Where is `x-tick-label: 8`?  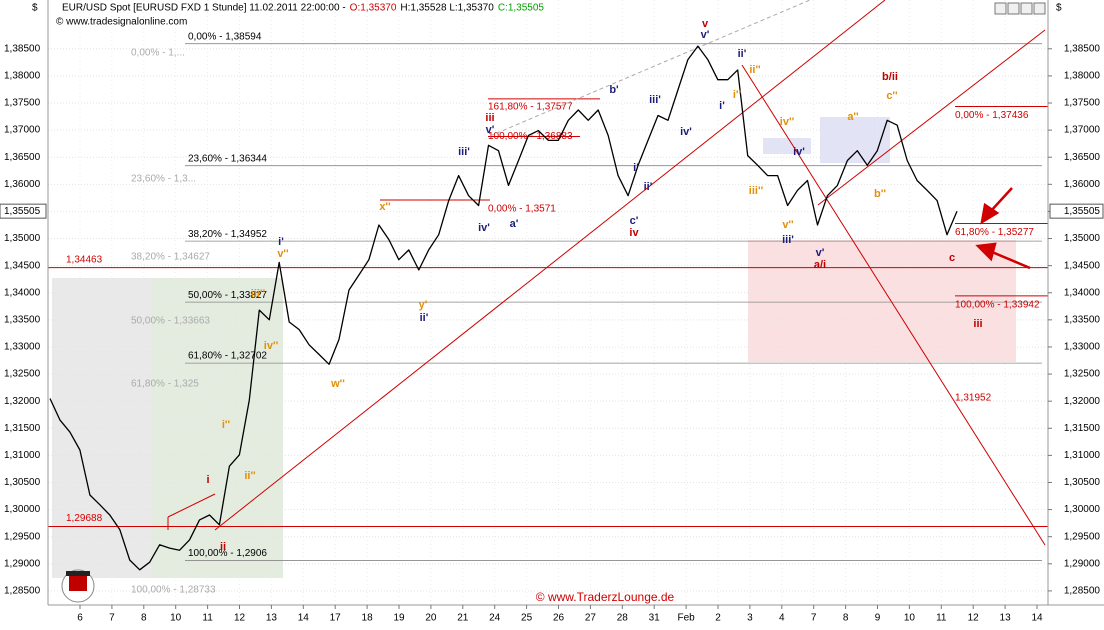 x-tick-label: 8 is located at coordinates (144, 618).